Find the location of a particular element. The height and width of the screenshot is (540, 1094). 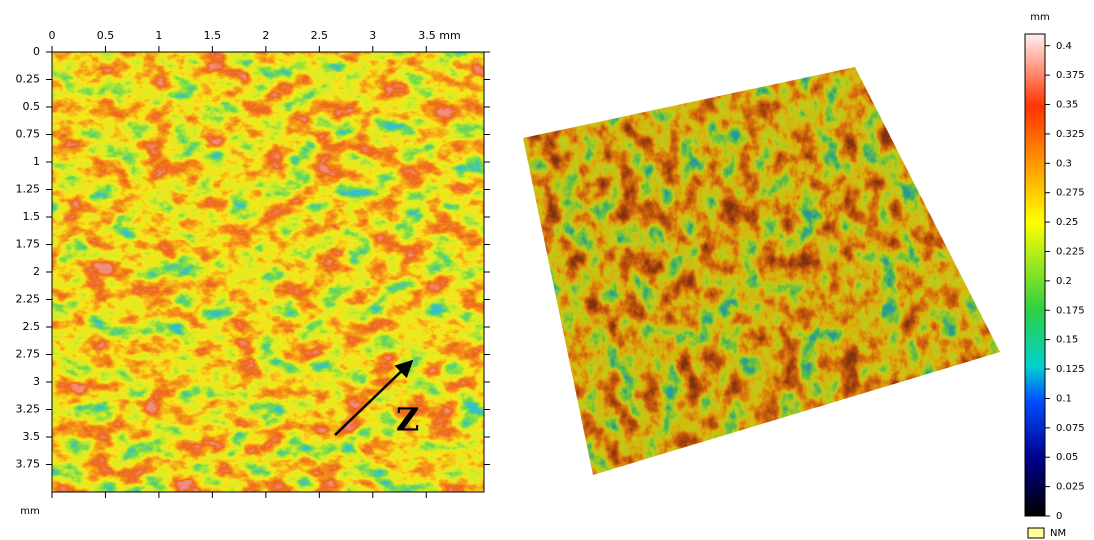

x-tick-label: 2 is located at coordinates (265, 35).